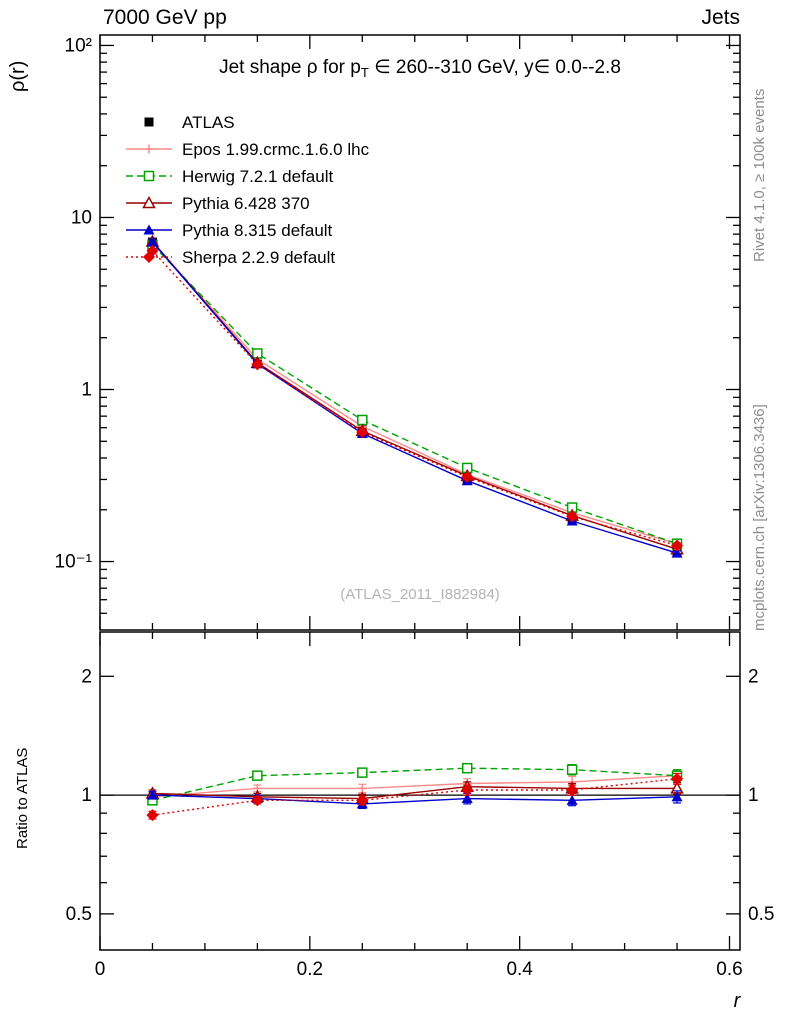 The height and width of the screenshot is (1024, 786). Describe the element at coordinates (74, 562) in the screenshot. I see `svg-text: 10⁻¹` at that location.